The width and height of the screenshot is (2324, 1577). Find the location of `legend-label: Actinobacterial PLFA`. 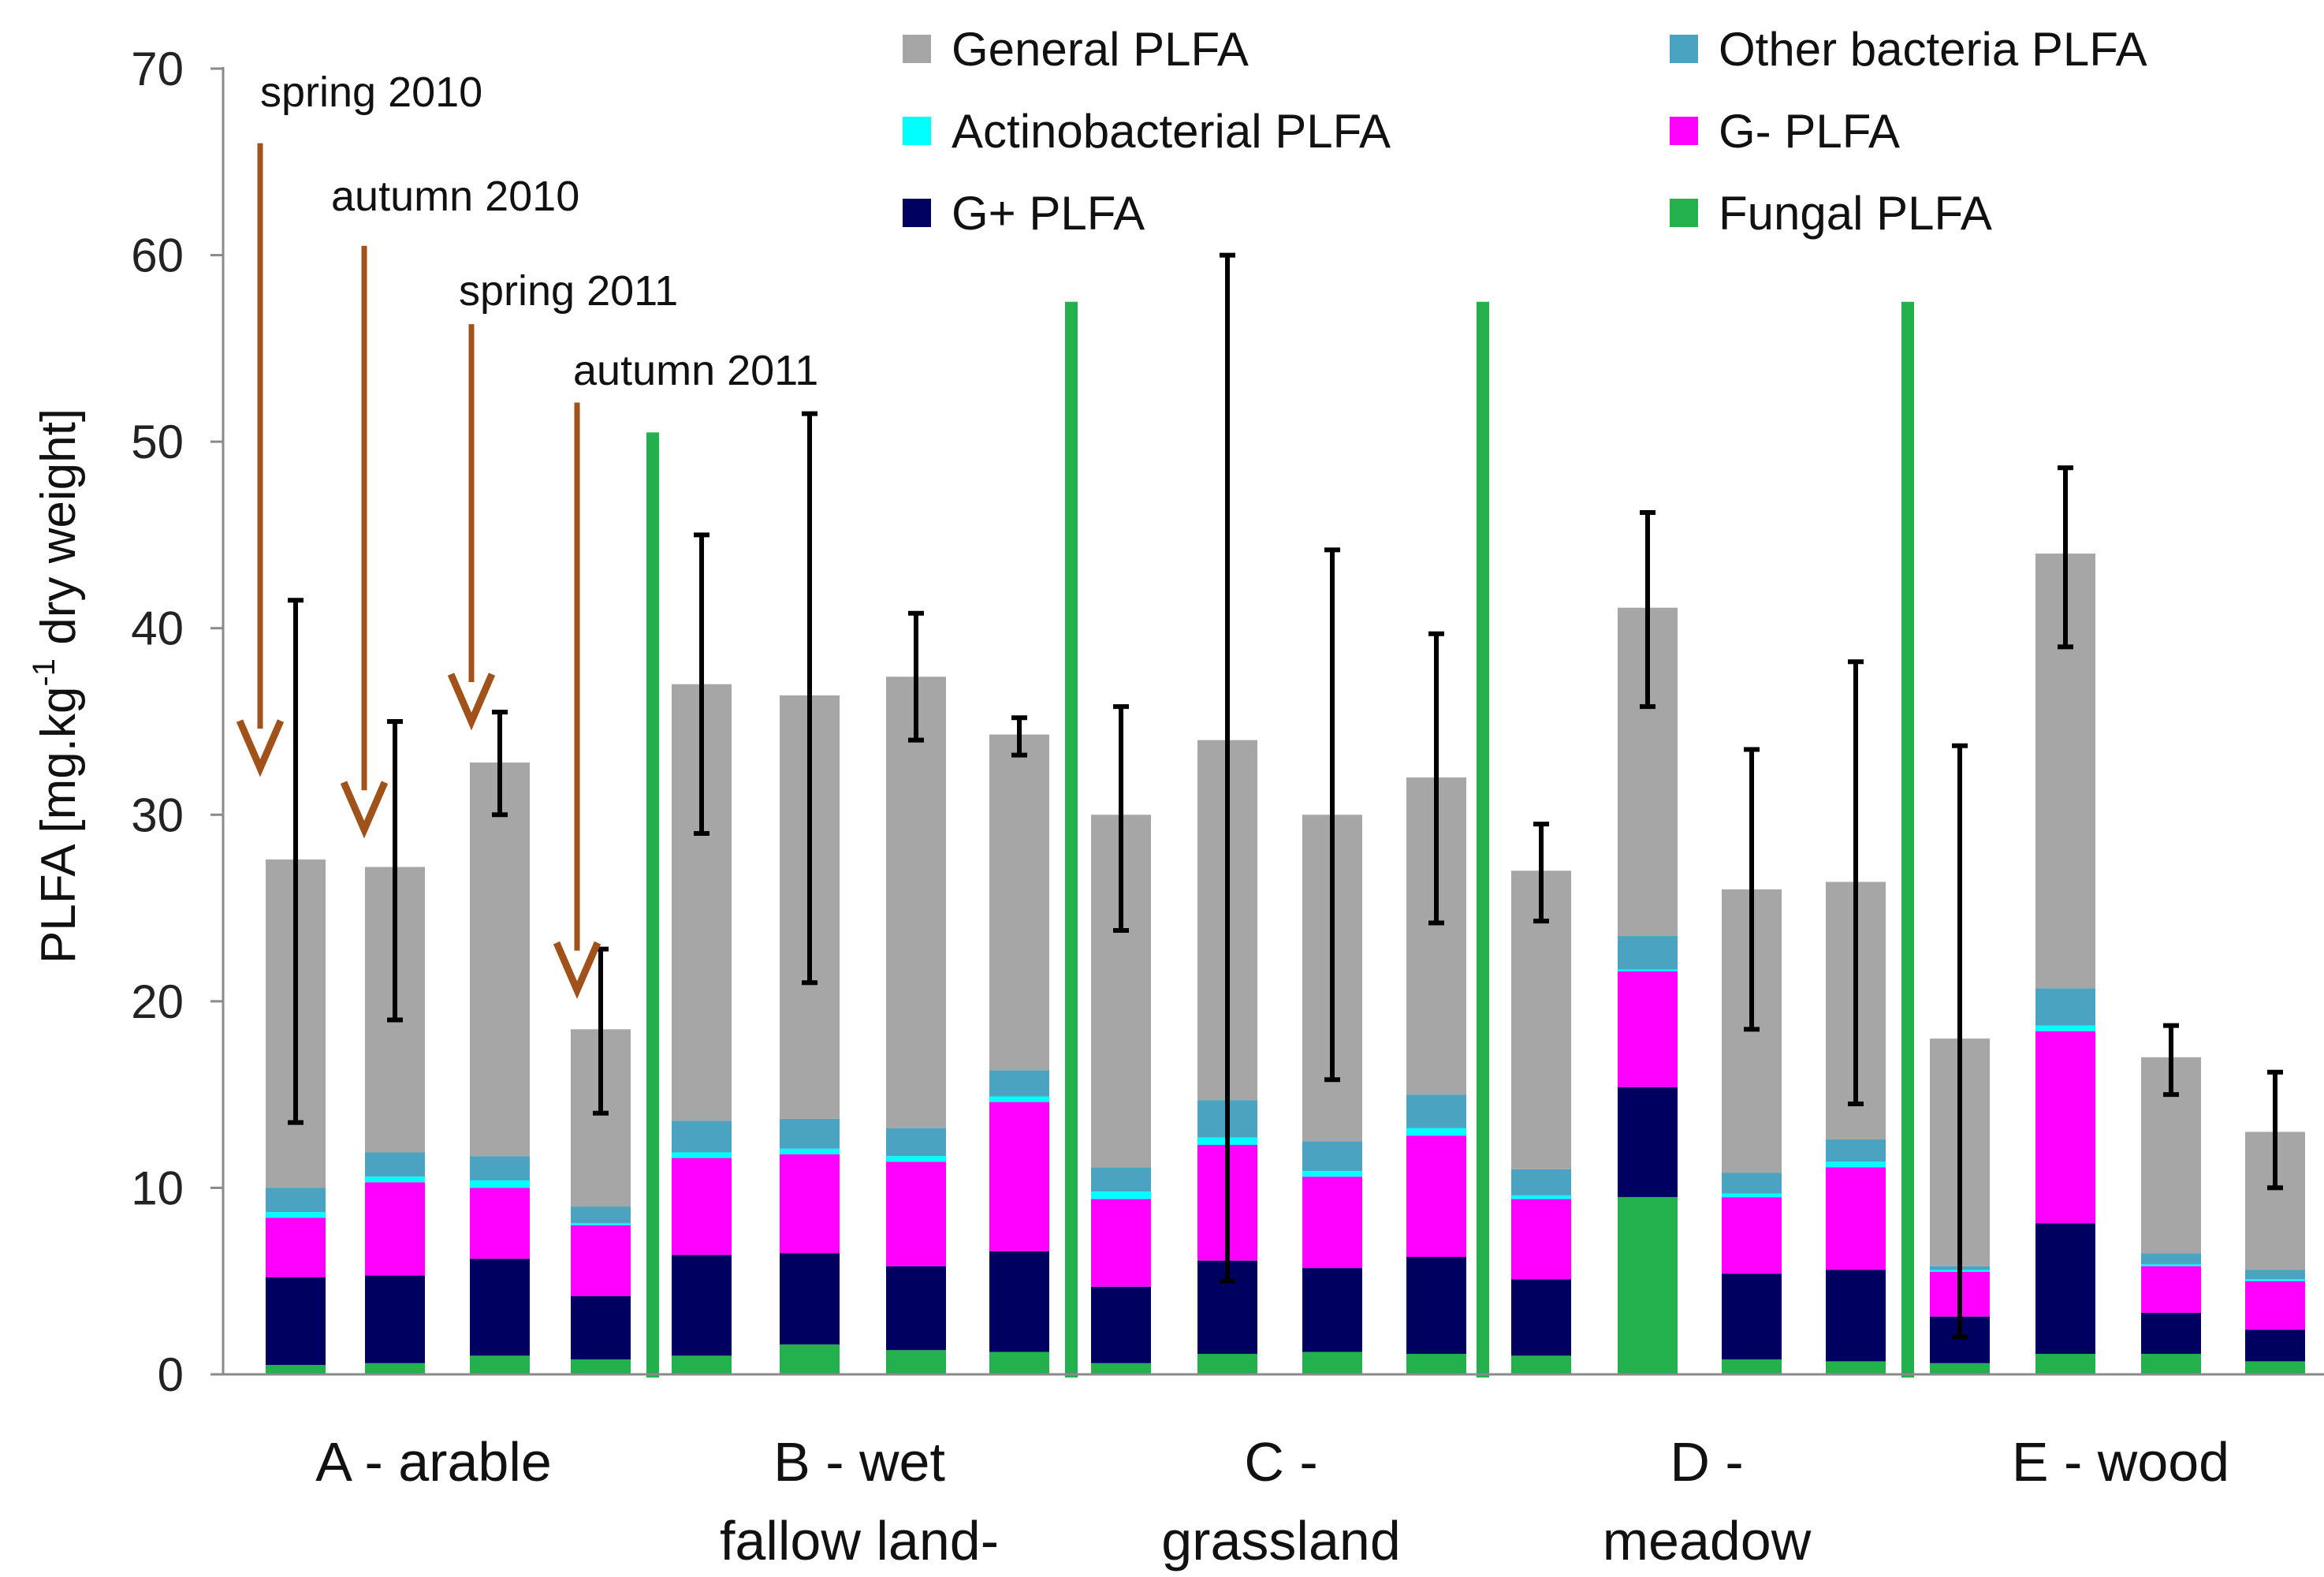

legend-label: Actinobacterial PLFA is located at coordinates (1171, 131).